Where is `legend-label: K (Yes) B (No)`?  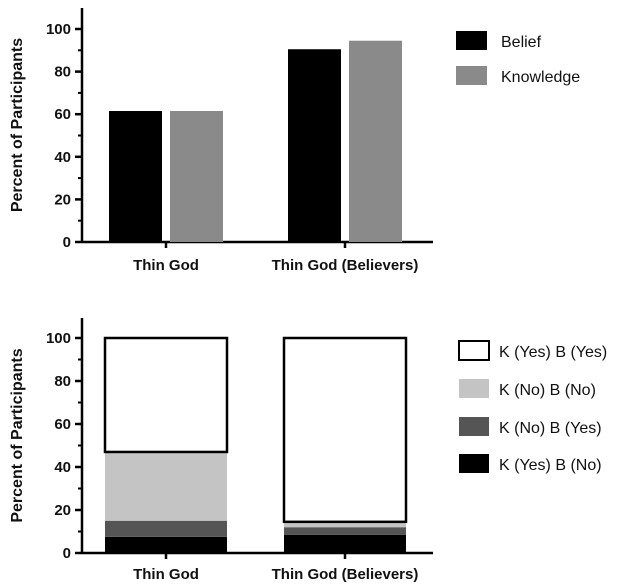 legend-label: K (Yes) B (No) is located at coordinates (550, 465).